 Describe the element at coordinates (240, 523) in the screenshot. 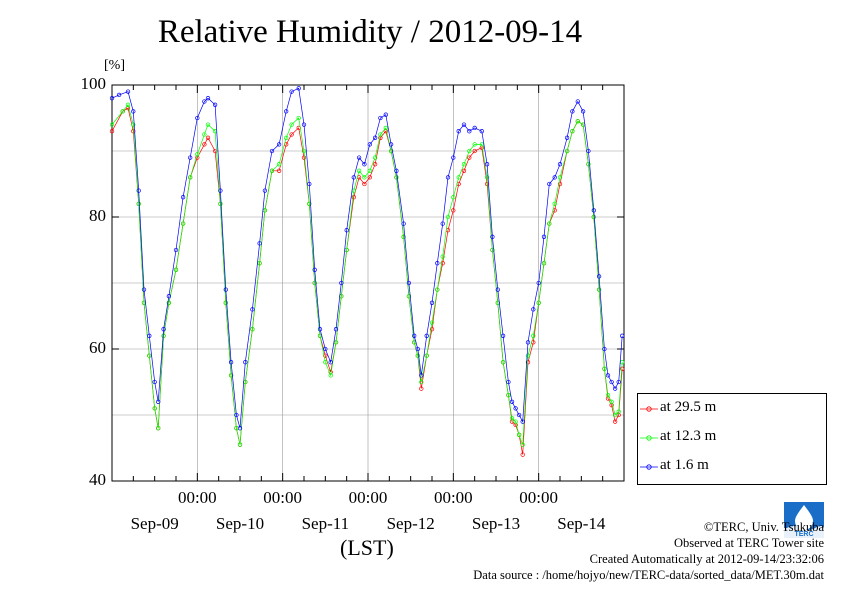

I see `x-date-label: Sep-10` at that location.